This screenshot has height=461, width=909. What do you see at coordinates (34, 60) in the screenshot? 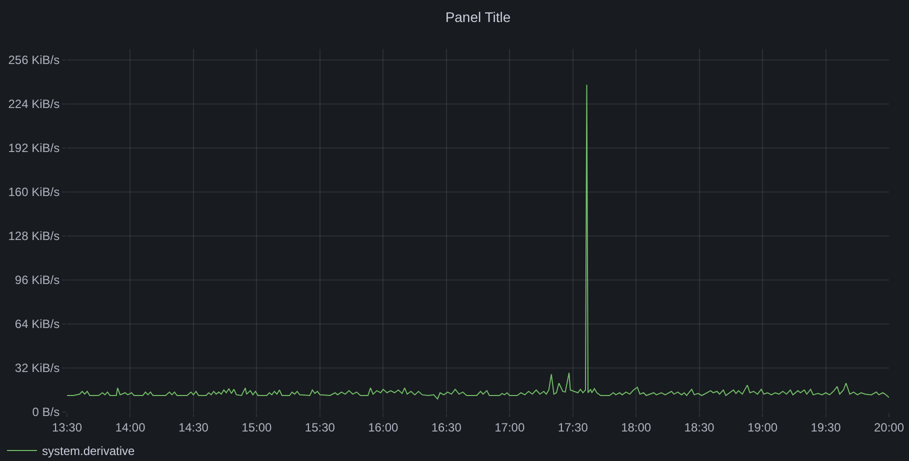
I see `y-tick-label: 256 KiB/s` at bounding box center [34, 60].